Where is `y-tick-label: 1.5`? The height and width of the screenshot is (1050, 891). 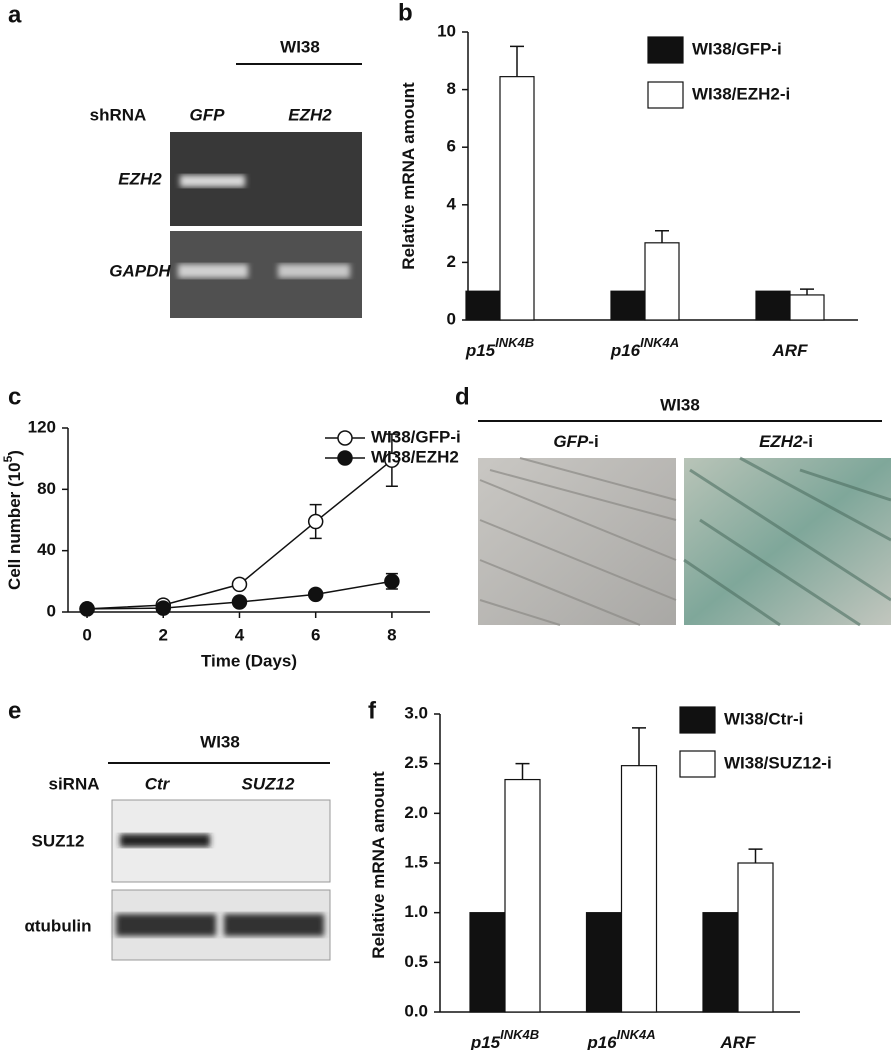 y-tick-label: 1.5 is located at coordinates (416, 861).